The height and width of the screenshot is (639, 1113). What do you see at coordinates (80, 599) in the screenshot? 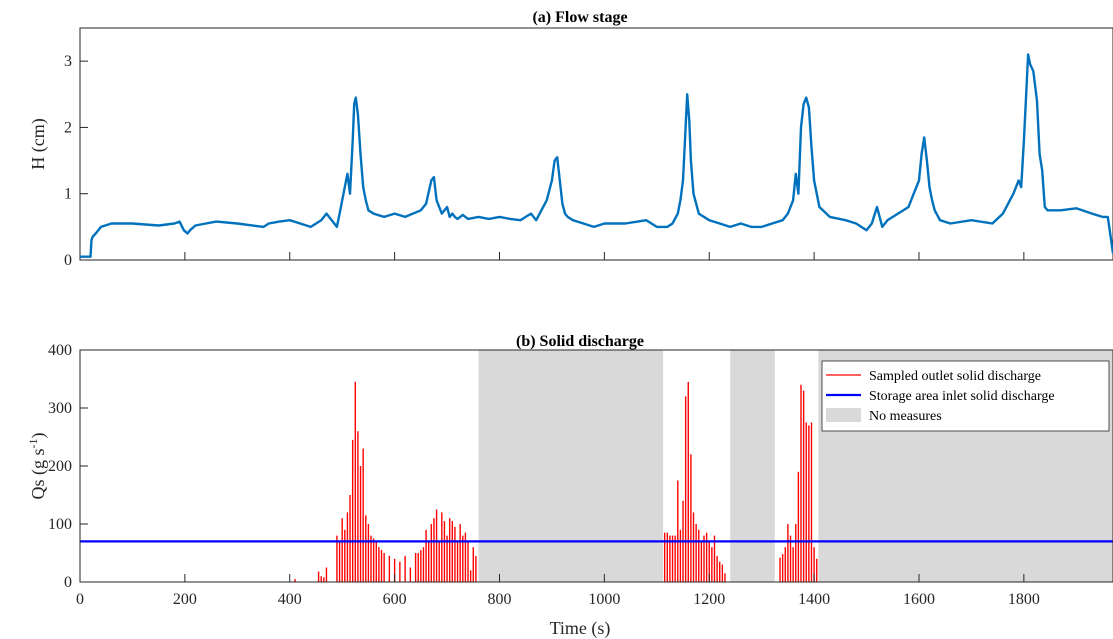
I see `x-tick-label: 0` at bounding box center [80, 599].